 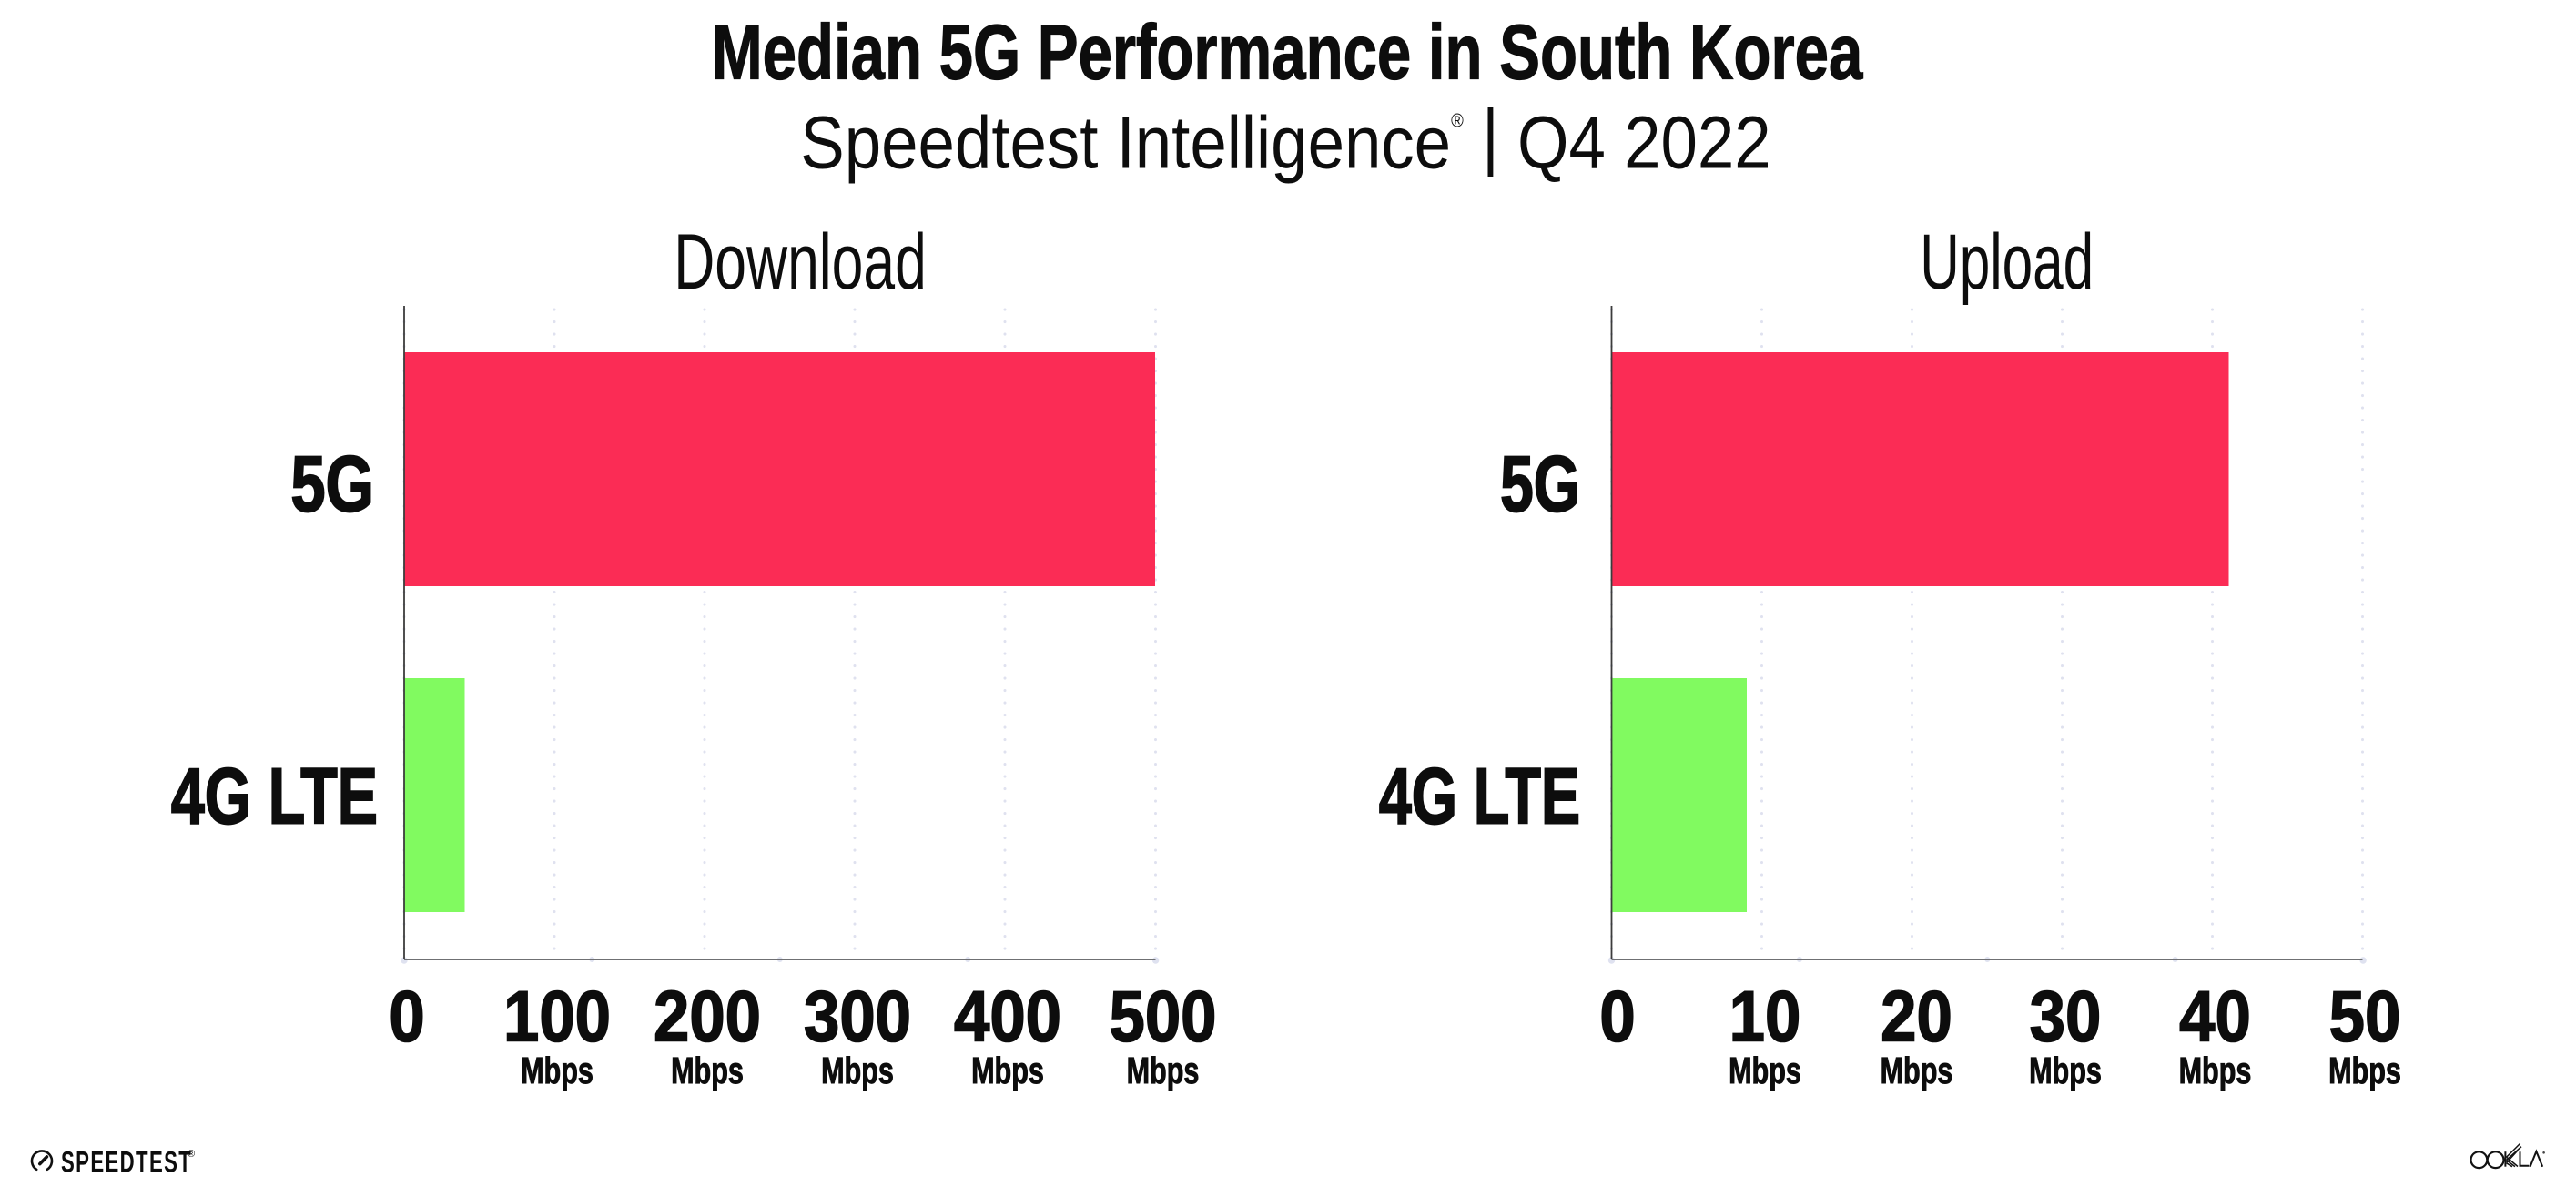 What do you see at coordinates (557, 1017) in the screenshot?
I see `svg-text: 100` at bounding box center [557, 1017].